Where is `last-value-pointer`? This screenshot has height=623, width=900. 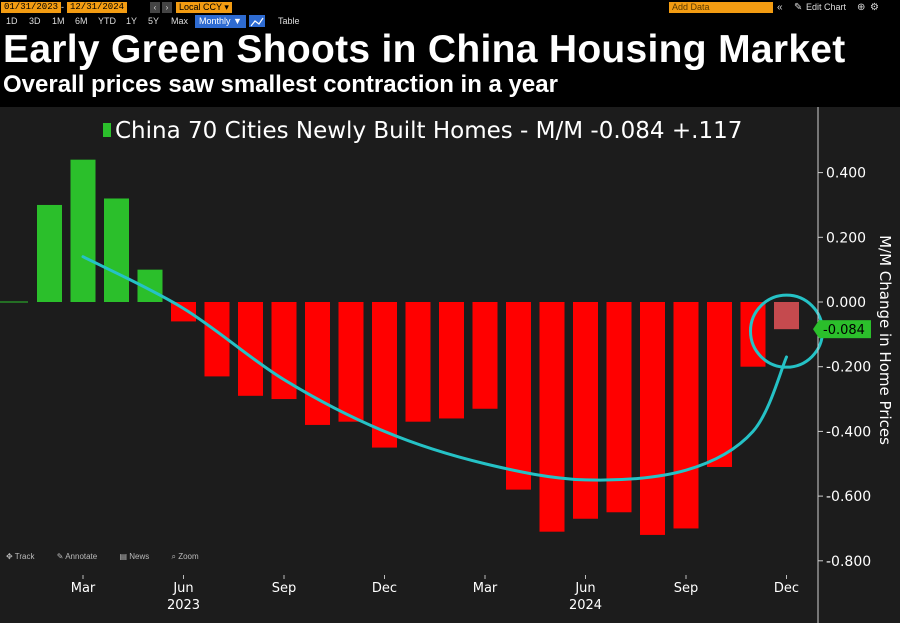
last-value-pointer is located at coordinates (816, 329).